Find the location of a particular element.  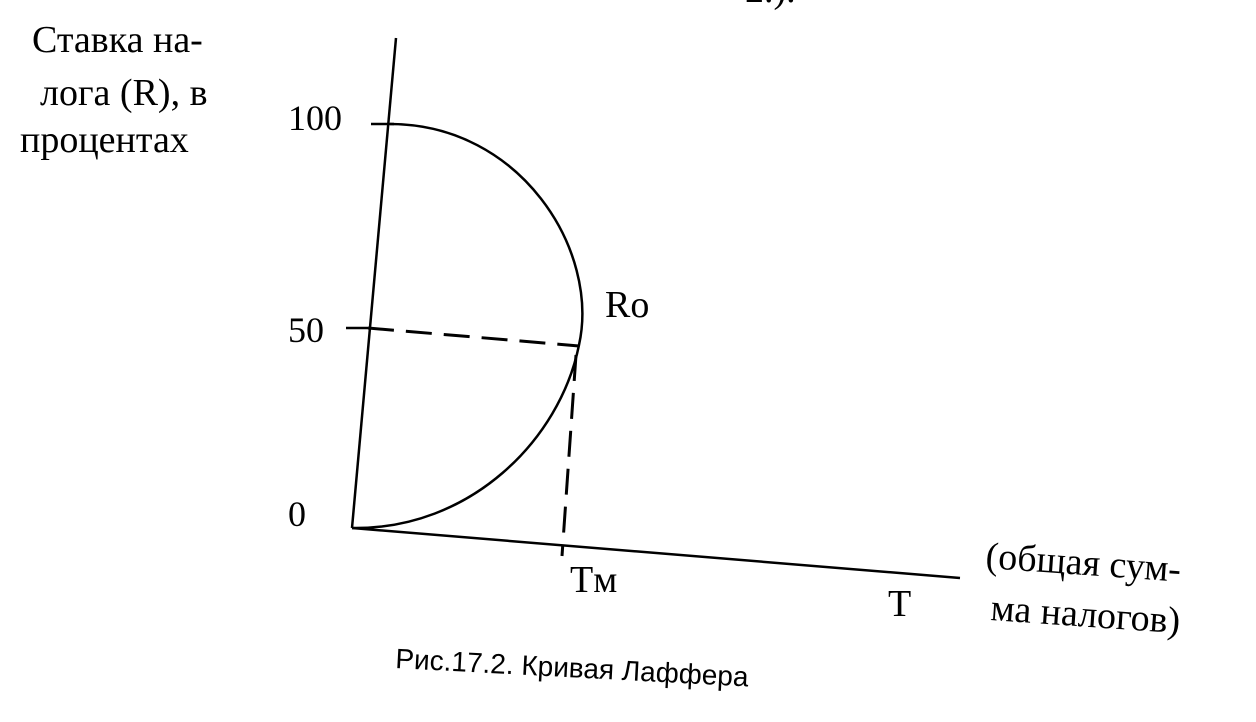

caption: Рис.17.2. Кривая Лаффера is located at coordinates (572, 667).